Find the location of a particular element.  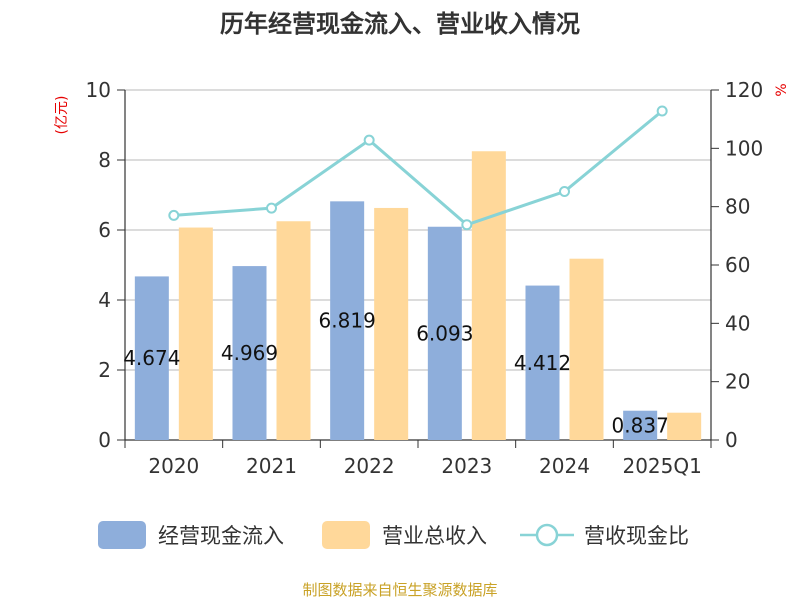

left-axis-unit: (亿元) is located at coordinates (62, 115).